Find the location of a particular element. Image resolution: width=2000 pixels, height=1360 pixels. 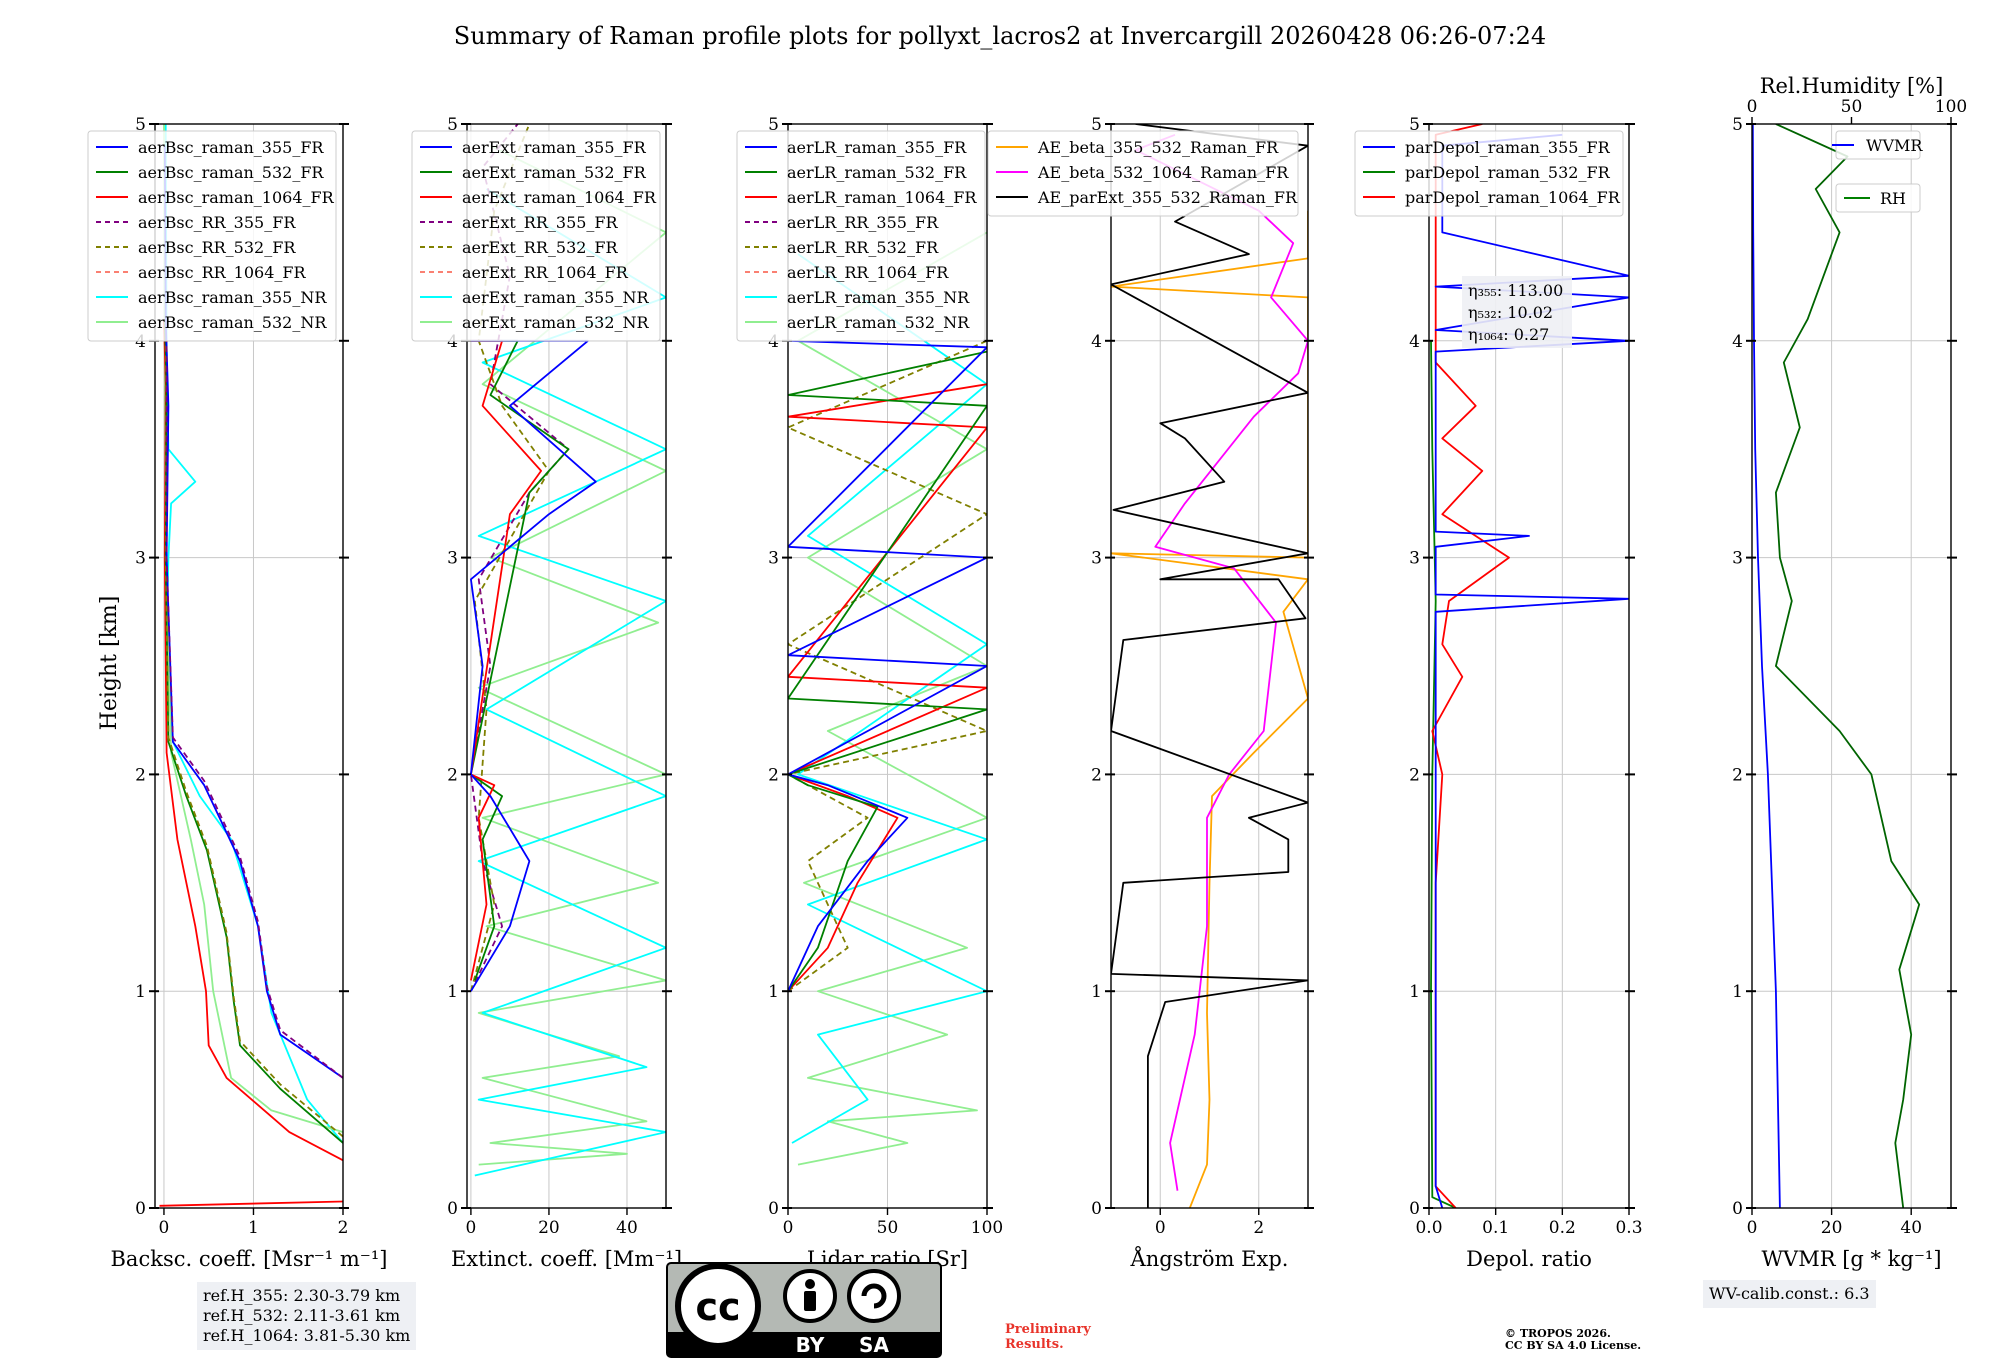

legend-label: aerExt_raman_532_NR is located at coordinates (556, 322).